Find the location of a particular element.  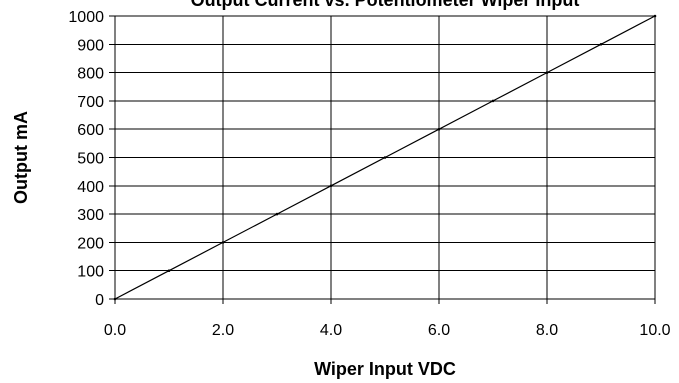

y-tick-label: 100 is located at coordinates (90, 272).